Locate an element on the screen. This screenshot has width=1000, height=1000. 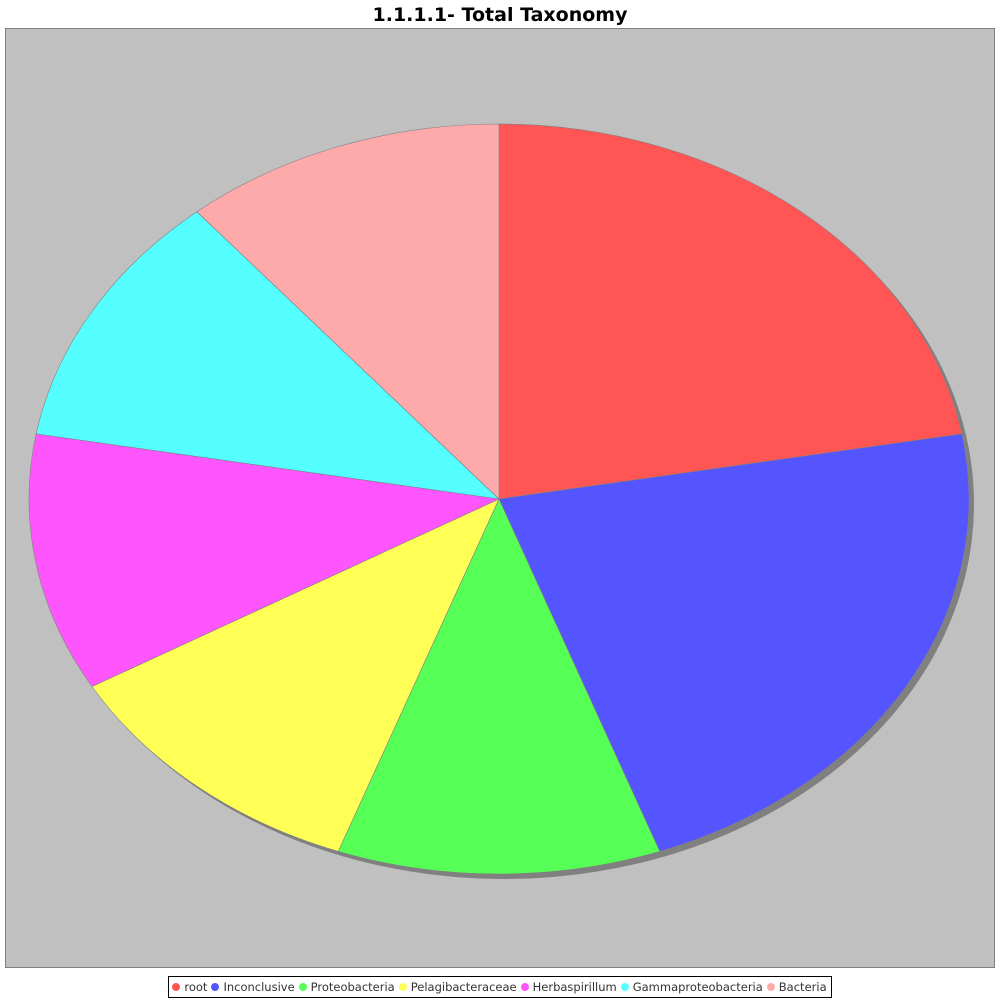
legend-item-gammaproteobacteria: Gammaproteobacteria is located at coordinates (691, 987).